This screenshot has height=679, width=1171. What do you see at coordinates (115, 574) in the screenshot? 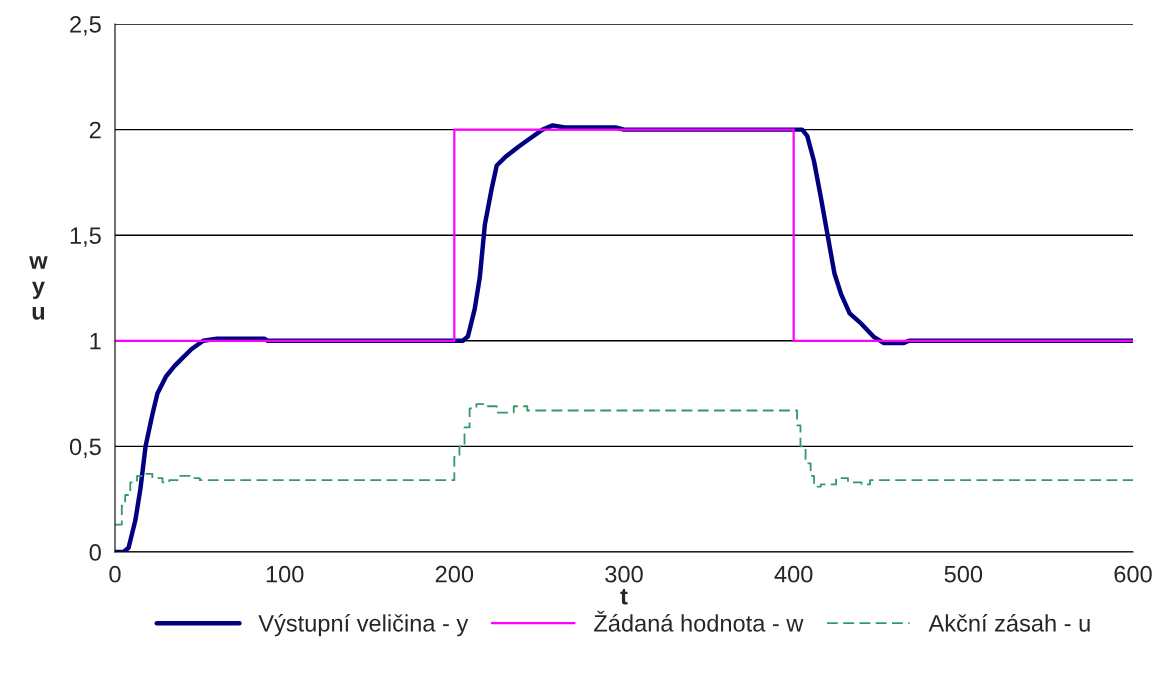
I see `x-tick-label: 0` at bounding box center [115, 574].